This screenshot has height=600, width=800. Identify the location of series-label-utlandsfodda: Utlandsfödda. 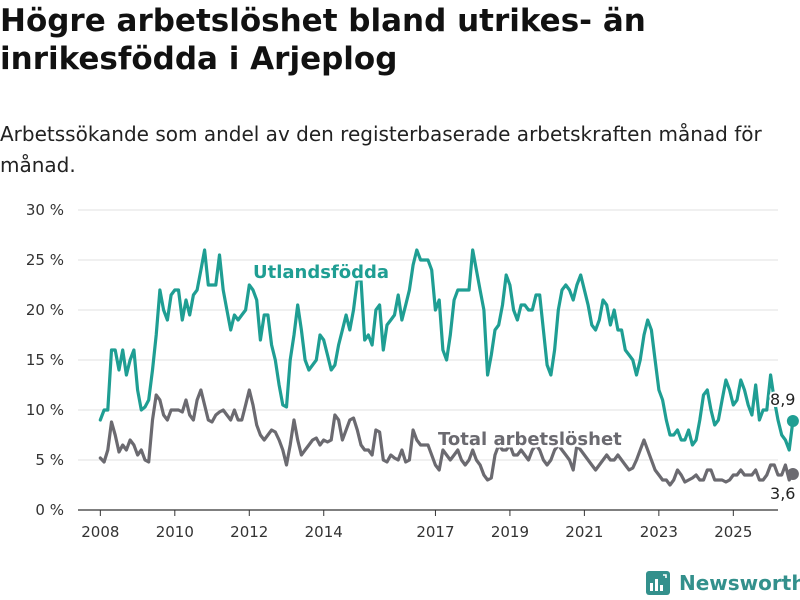
(321, 272).